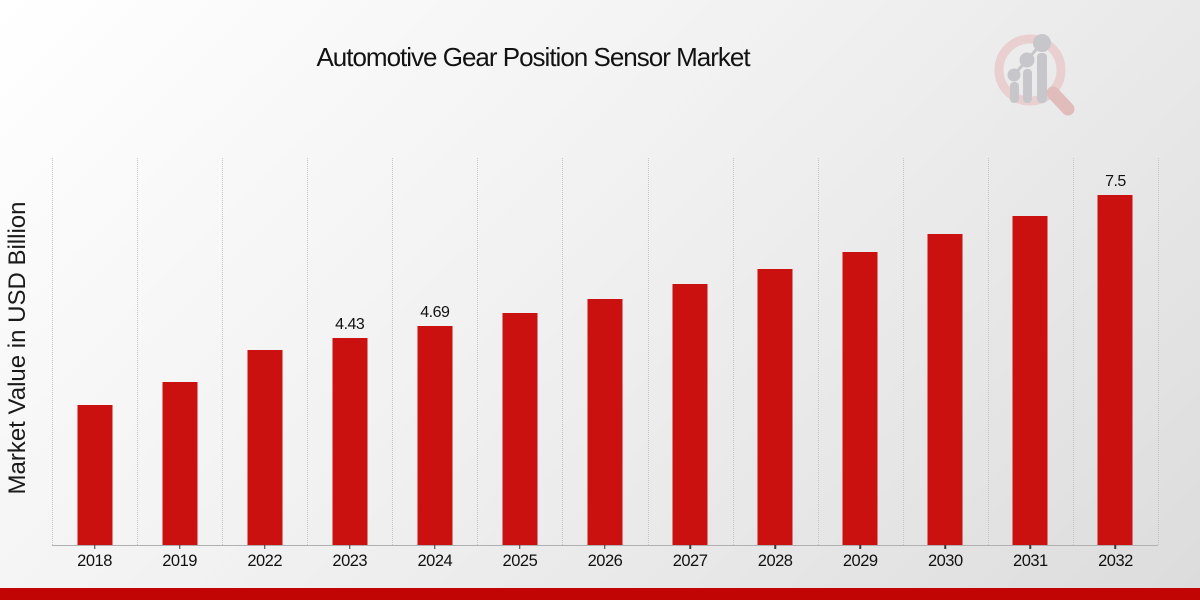  I want to click on bar-slot-2025: 2025, so click(519, 364).